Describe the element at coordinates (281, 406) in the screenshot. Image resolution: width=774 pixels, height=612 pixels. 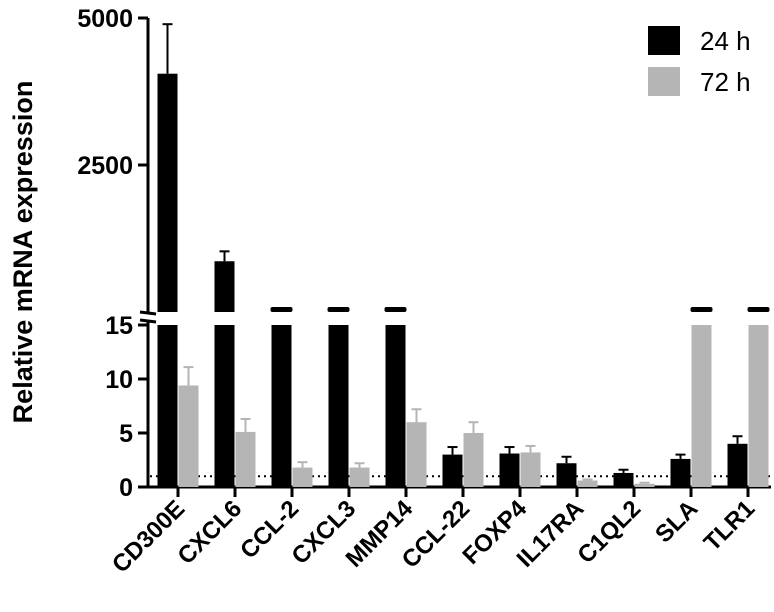
I see `bar-ccl-2-24h` at that location.